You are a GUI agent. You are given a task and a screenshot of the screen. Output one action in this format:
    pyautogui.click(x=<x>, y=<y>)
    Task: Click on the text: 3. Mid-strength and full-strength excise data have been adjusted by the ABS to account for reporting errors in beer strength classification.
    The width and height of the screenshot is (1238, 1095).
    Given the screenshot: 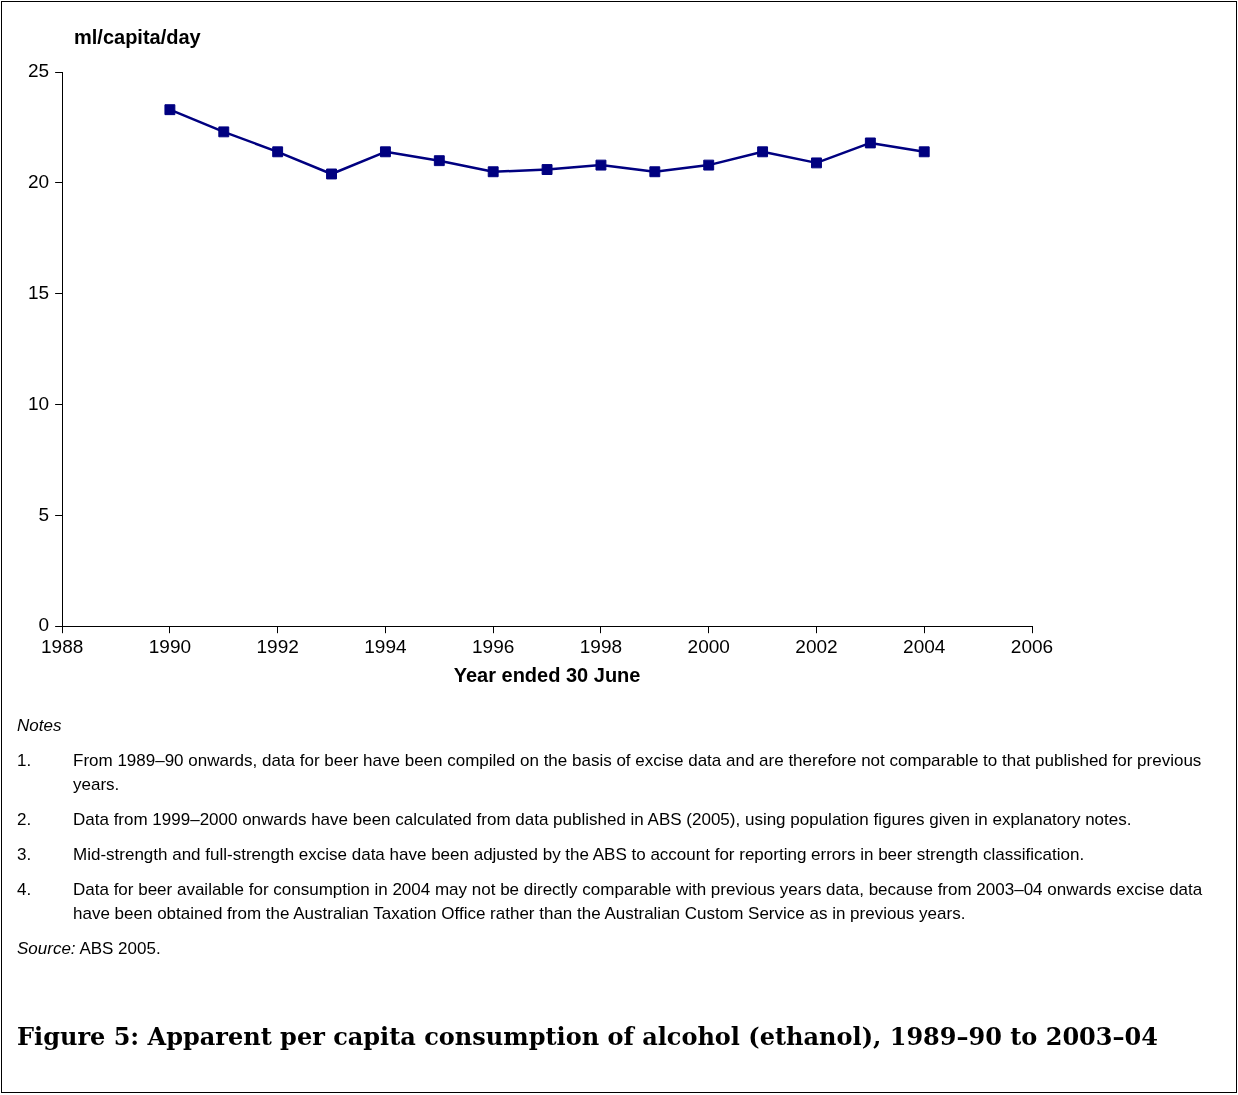 What is the action you would take?
    pyautogui.click(x=551, y=854)
    